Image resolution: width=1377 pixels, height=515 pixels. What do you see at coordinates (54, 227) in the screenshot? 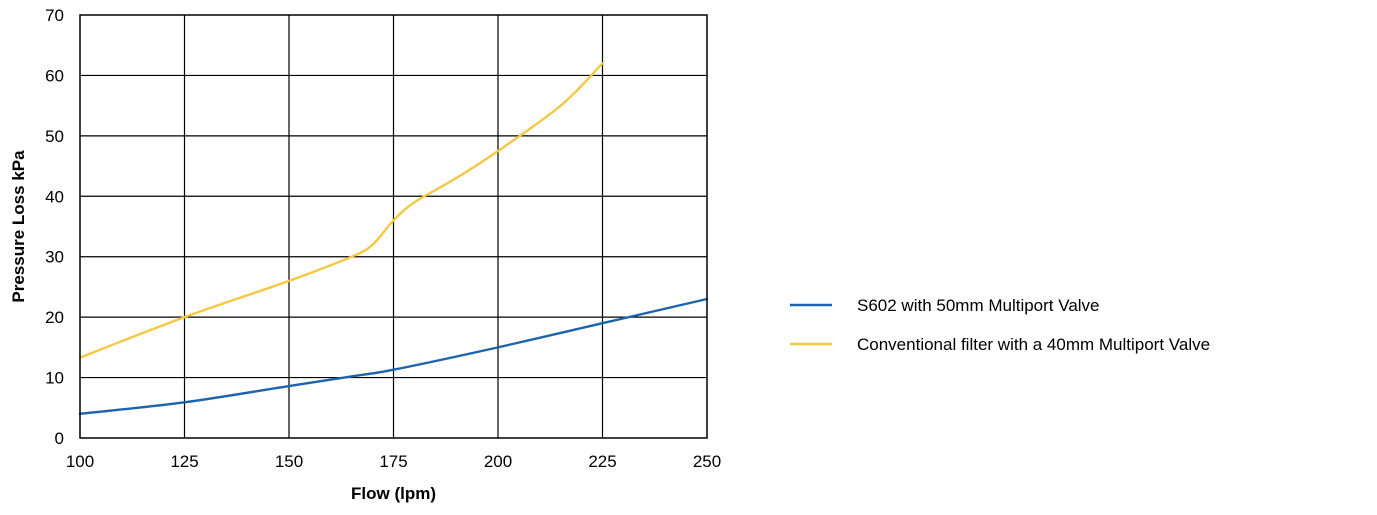
I see `y-axis-ticks: 0 10 20 30 40 50 60 70` at bounding box center [54, 227].